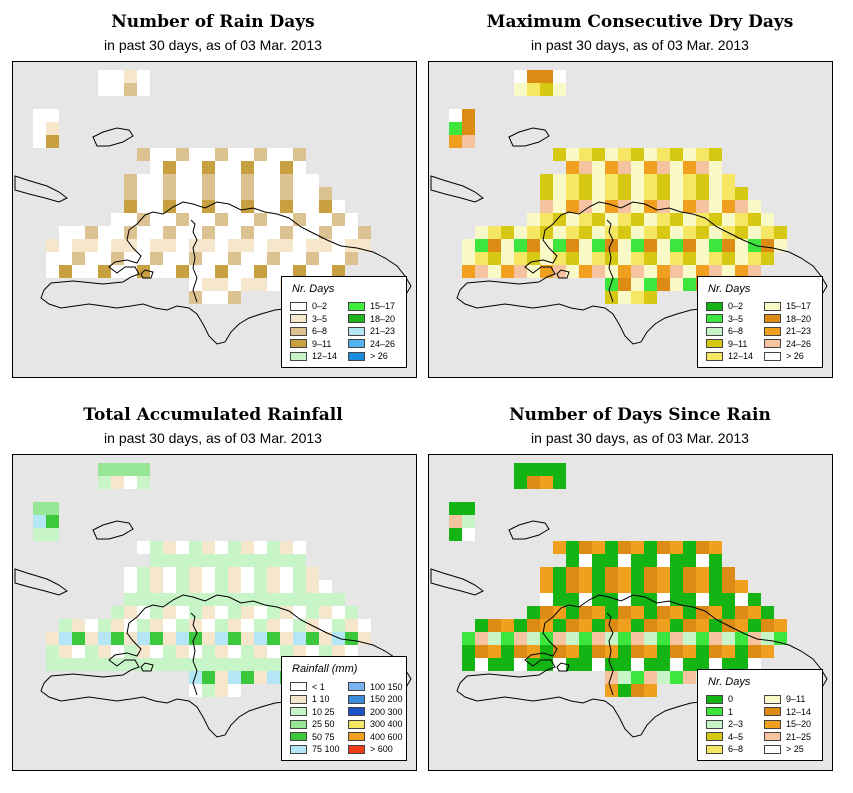  Describe the element at coordinates (736, 318) in the screenshot. I see `legend-label: 3–5` at that location.